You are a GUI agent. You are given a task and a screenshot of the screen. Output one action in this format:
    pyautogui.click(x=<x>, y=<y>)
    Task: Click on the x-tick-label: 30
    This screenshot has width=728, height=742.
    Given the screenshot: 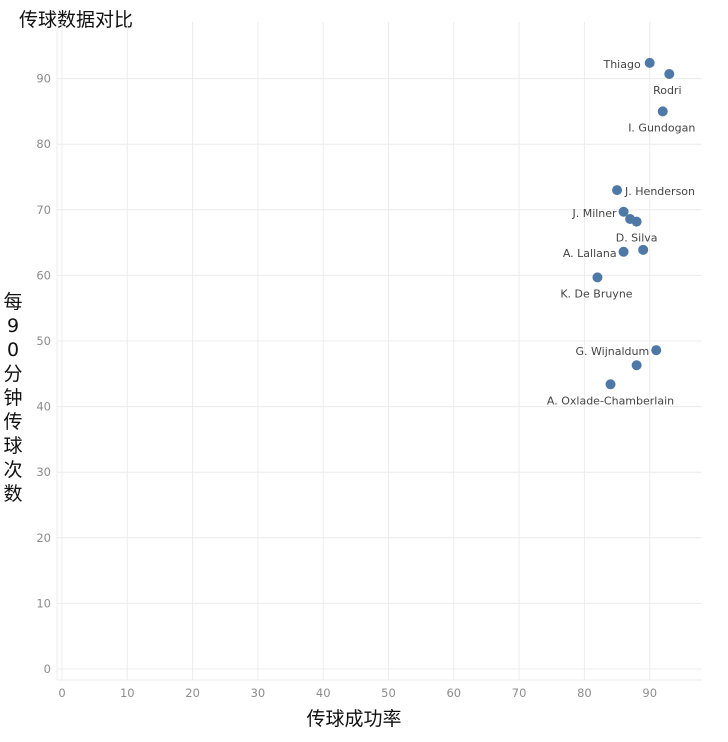 What is the action you would take?
    pyautogui.click(x=258, y=693)
    